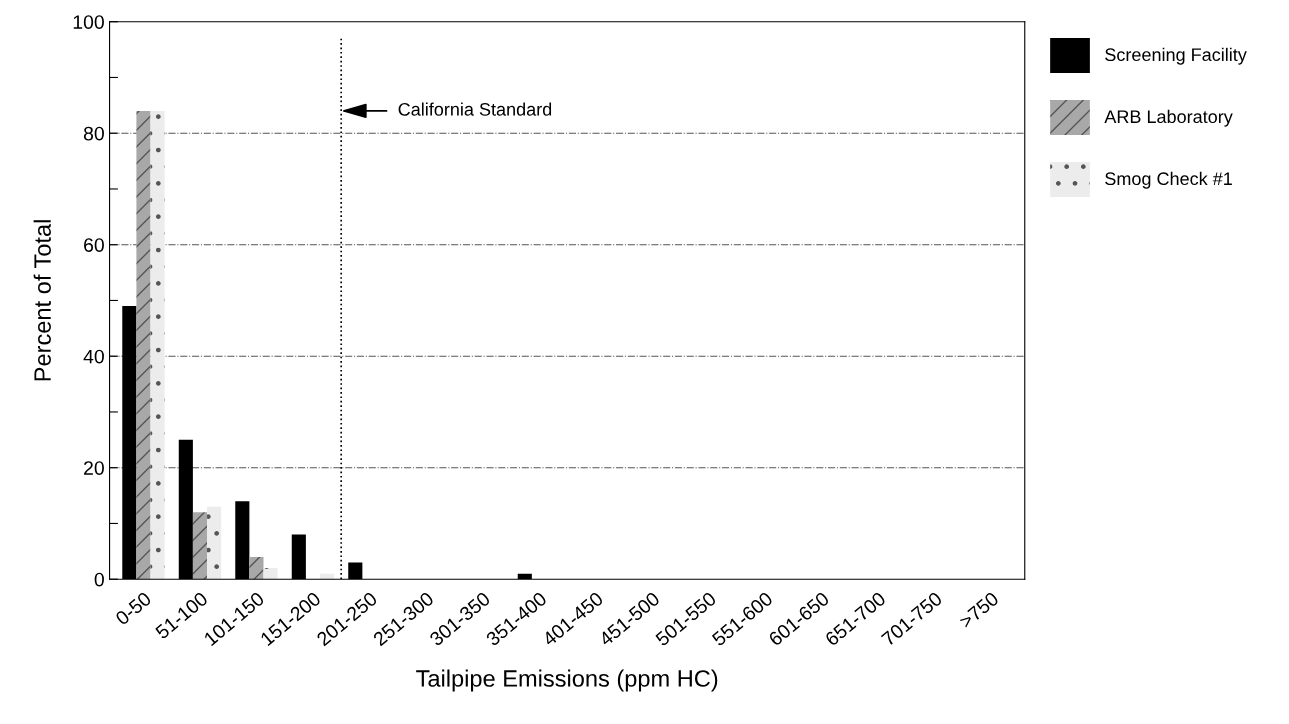  Describe the element at coordinates (93, 356) in the screenshot. I see `y-tick-label: 40` at that location.